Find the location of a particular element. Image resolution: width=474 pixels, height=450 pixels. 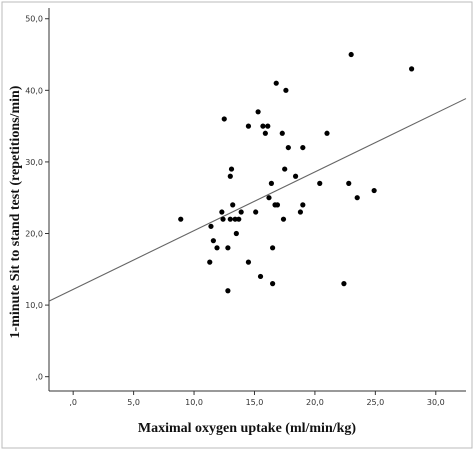

x-tick-label: 25,0 is located at coordinates (375, 402).